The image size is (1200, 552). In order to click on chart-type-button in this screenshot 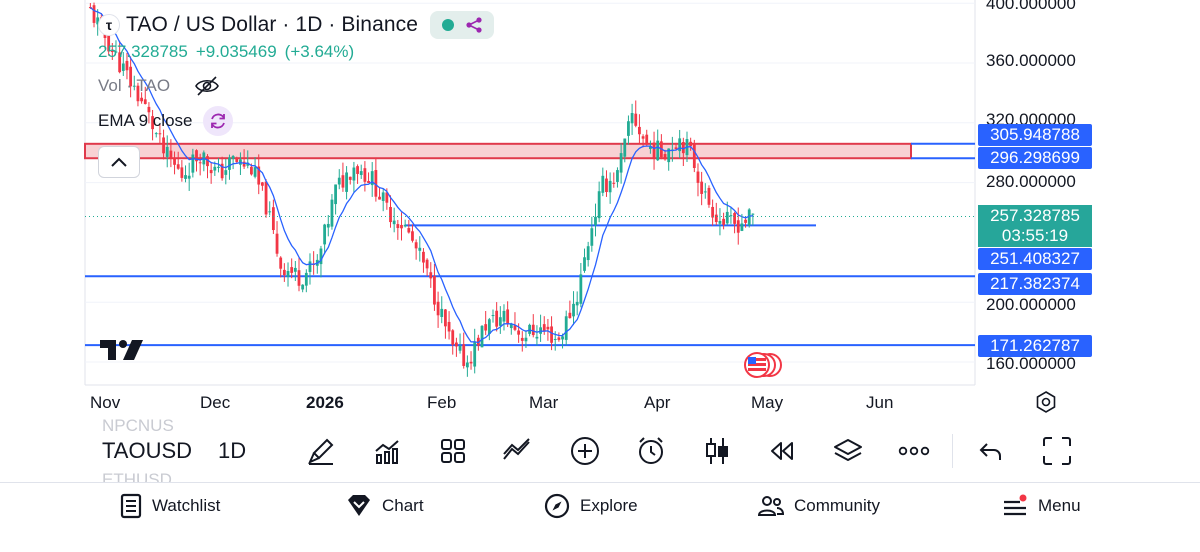, I will do `click(717, 451)`.